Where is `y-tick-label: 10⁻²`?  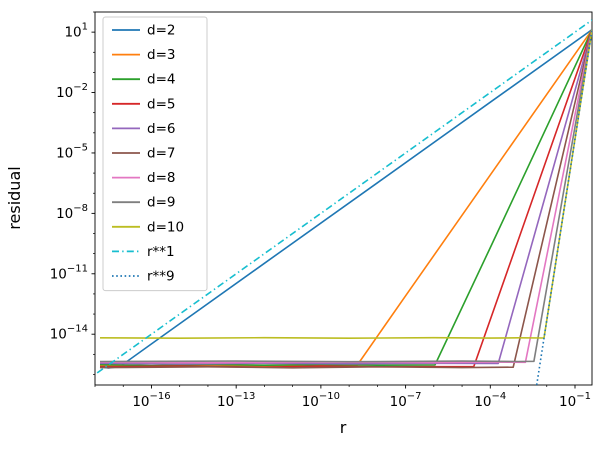
y-tick-label: 10⁻² is located at coordinates (72, 91).